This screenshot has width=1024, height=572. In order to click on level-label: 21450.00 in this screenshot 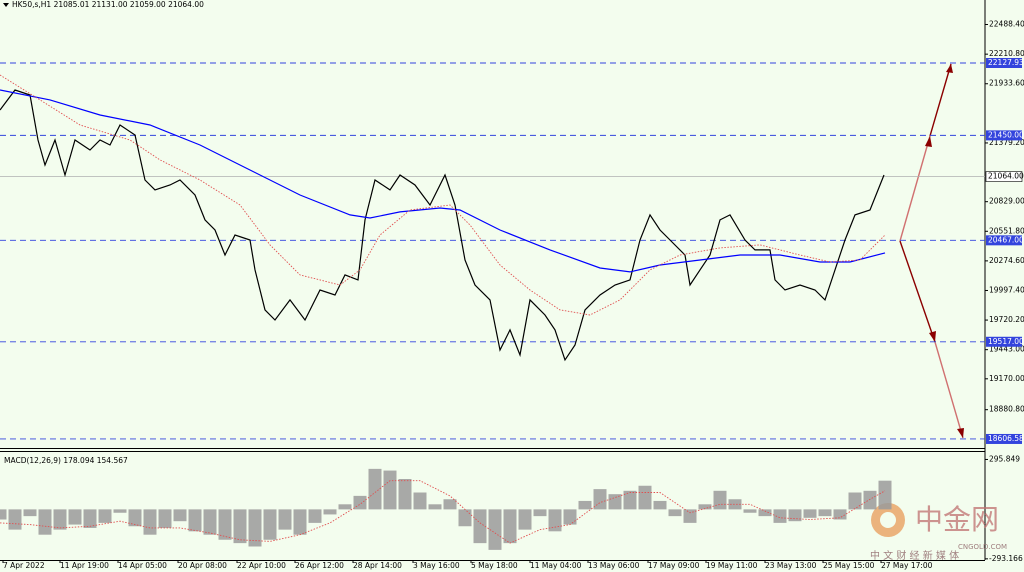, I will do `click(1006, 134)`.